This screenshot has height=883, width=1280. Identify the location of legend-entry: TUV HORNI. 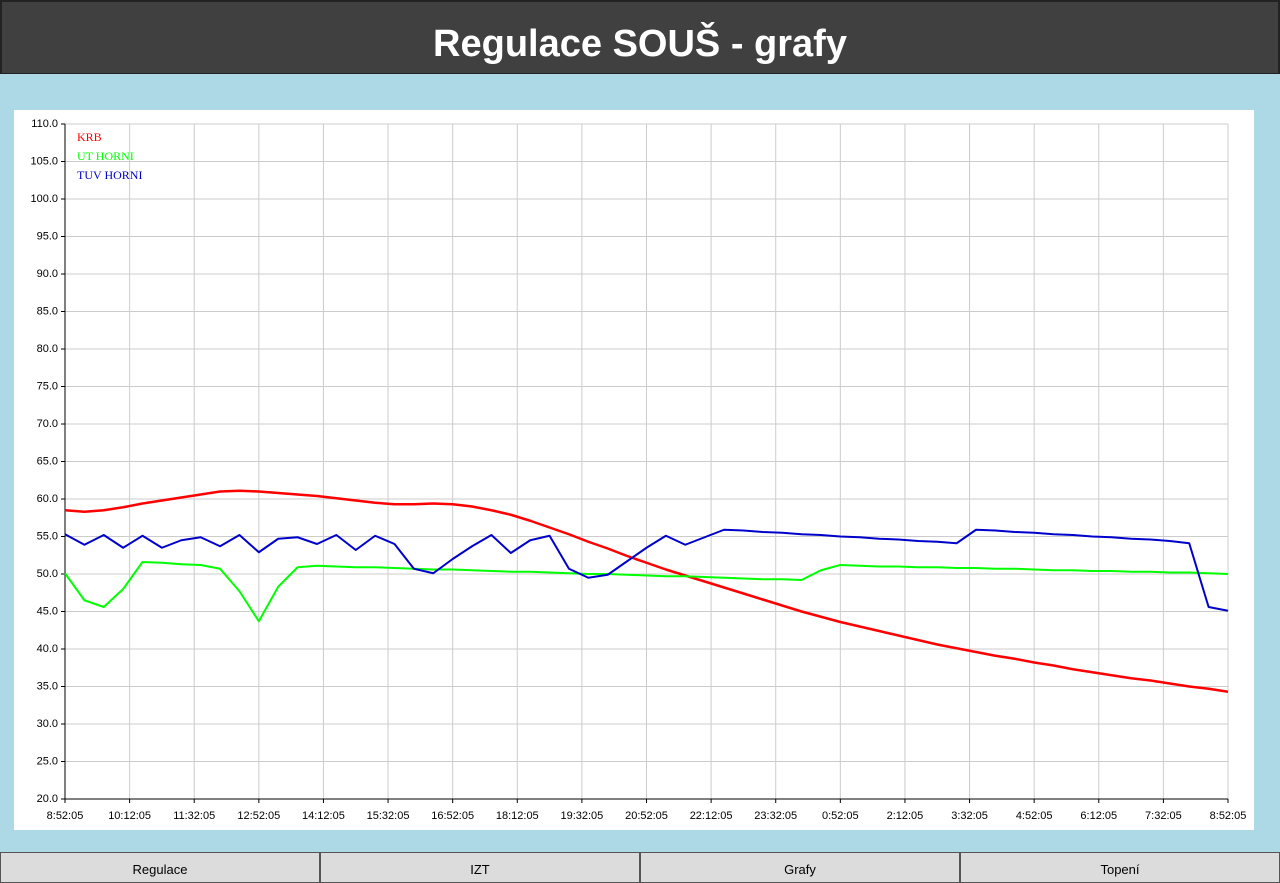
(109, 175).